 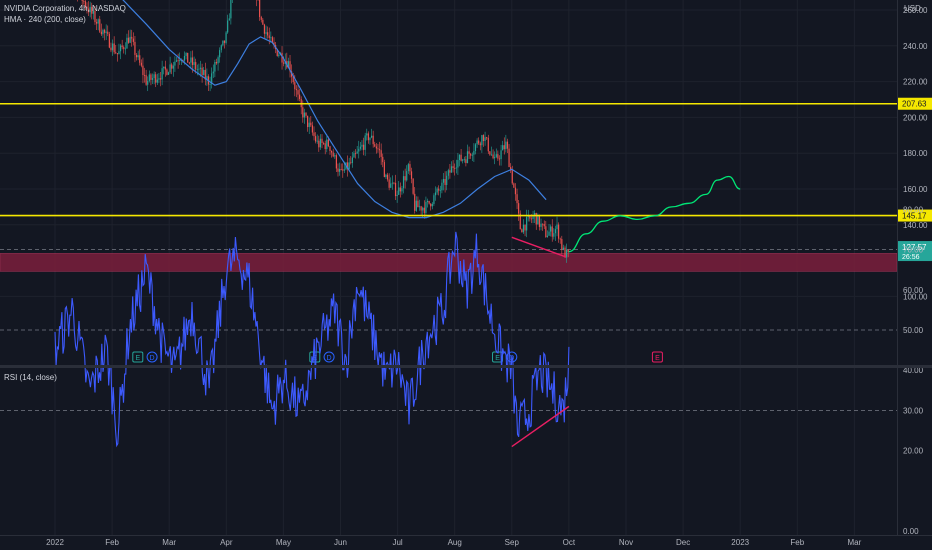 What do you see at coordinates (226, 542) in the screenshot?
I see `time-tick-label: Apr` at bounding box center [226, 542].